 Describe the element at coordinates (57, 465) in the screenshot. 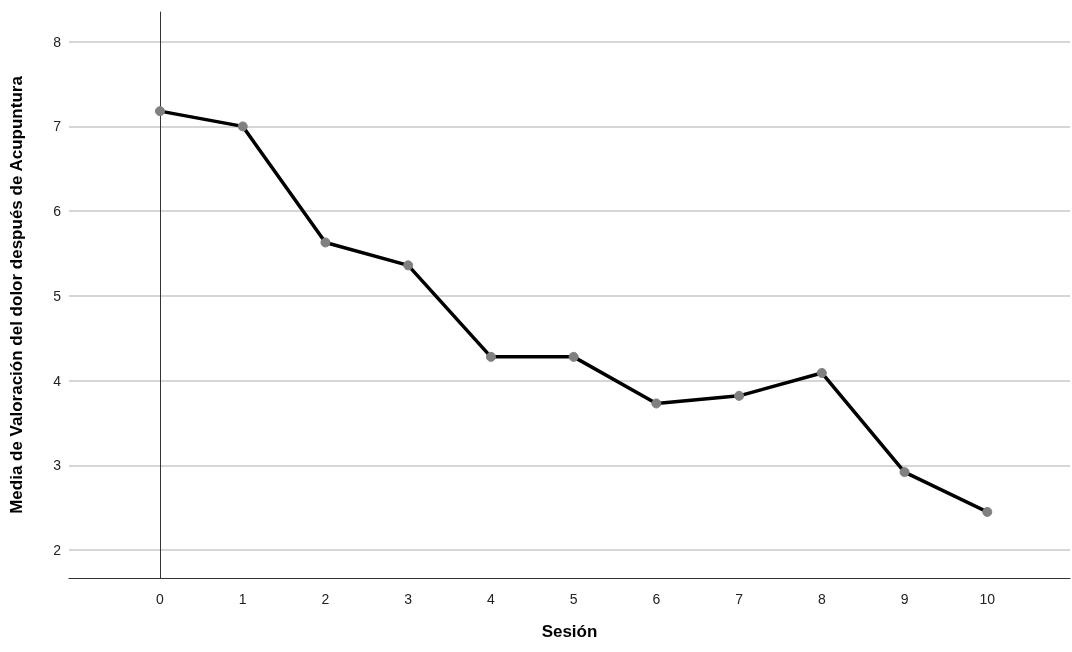

I see `y-tick-label: 3` at that location.